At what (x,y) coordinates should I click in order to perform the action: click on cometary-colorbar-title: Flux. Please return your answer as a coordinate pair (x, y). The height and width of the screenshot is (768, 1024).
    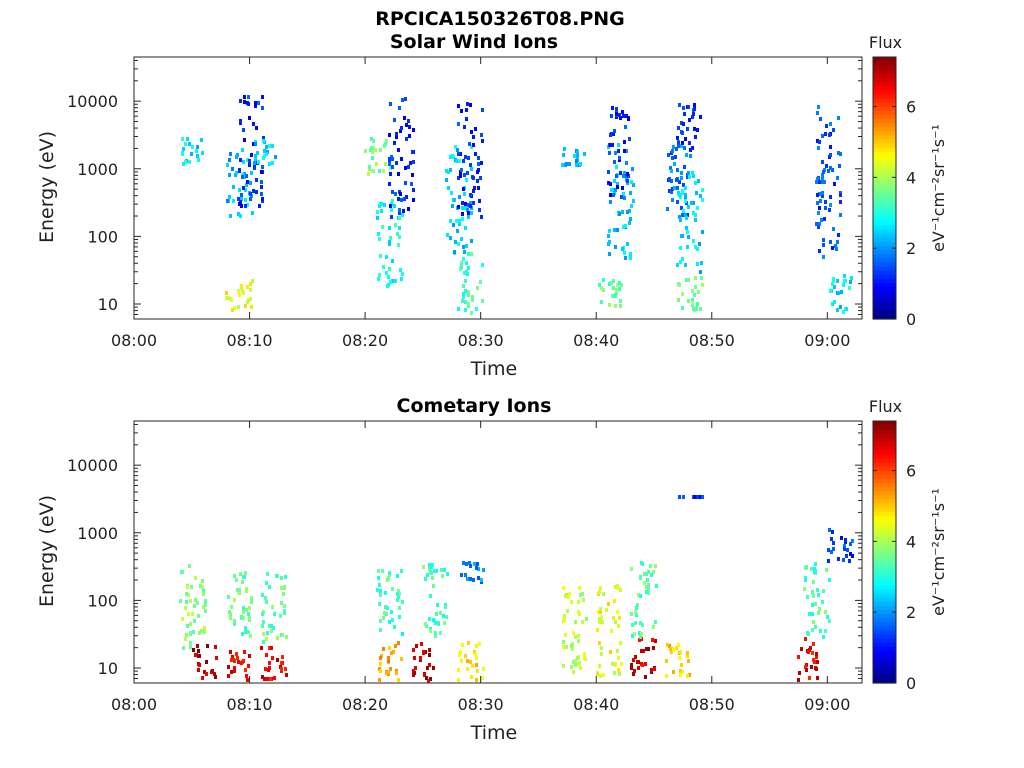
    Looking at the image, I should click on (885, 406).